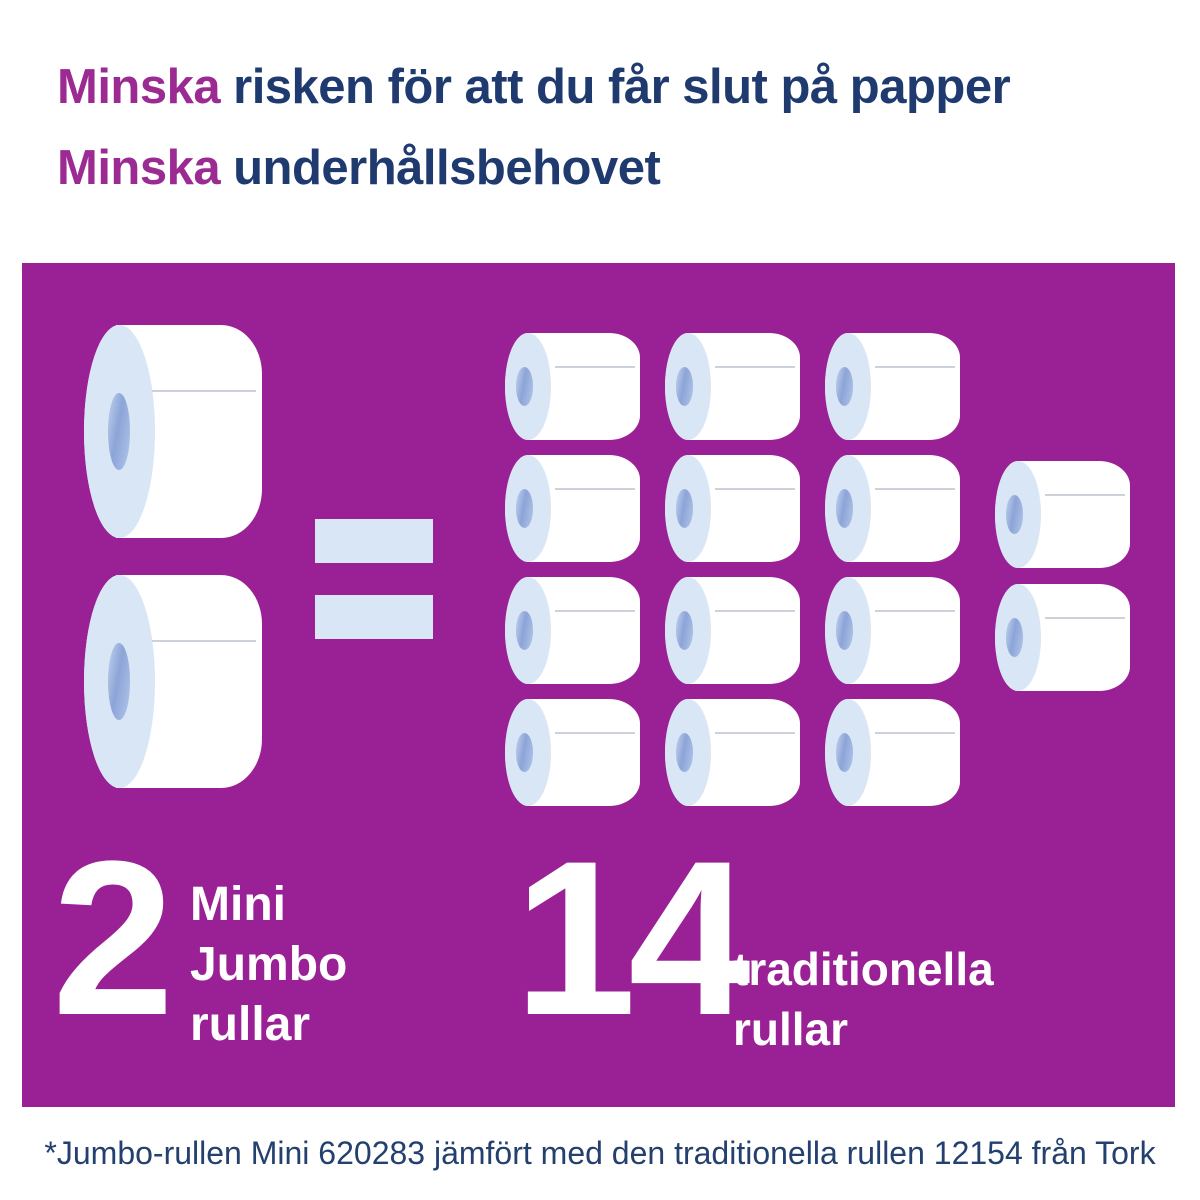  What do you see at coordinates (863, 969) in the screenshot?
I see `traditional-label-line-1: traditionella` at bounding box center [863, 969].